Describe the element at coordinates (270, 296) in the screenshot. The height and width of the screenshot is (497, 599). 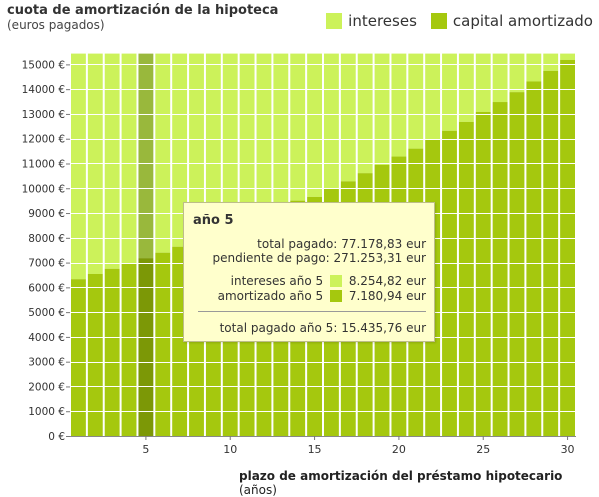
I see `tooltip-amortizado-label: amortizado año 5` at that location.